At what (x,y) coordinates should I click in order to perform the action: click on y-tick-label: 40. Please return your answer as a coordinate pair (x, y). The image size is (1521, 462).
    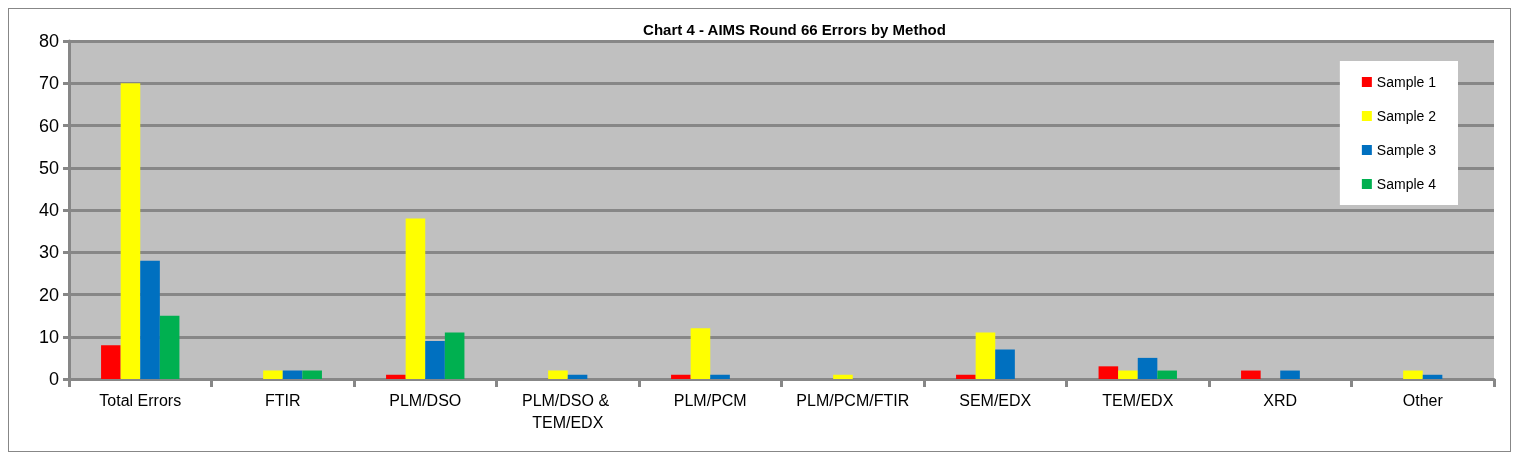
    Looking at the image, I should click on (48, 210).